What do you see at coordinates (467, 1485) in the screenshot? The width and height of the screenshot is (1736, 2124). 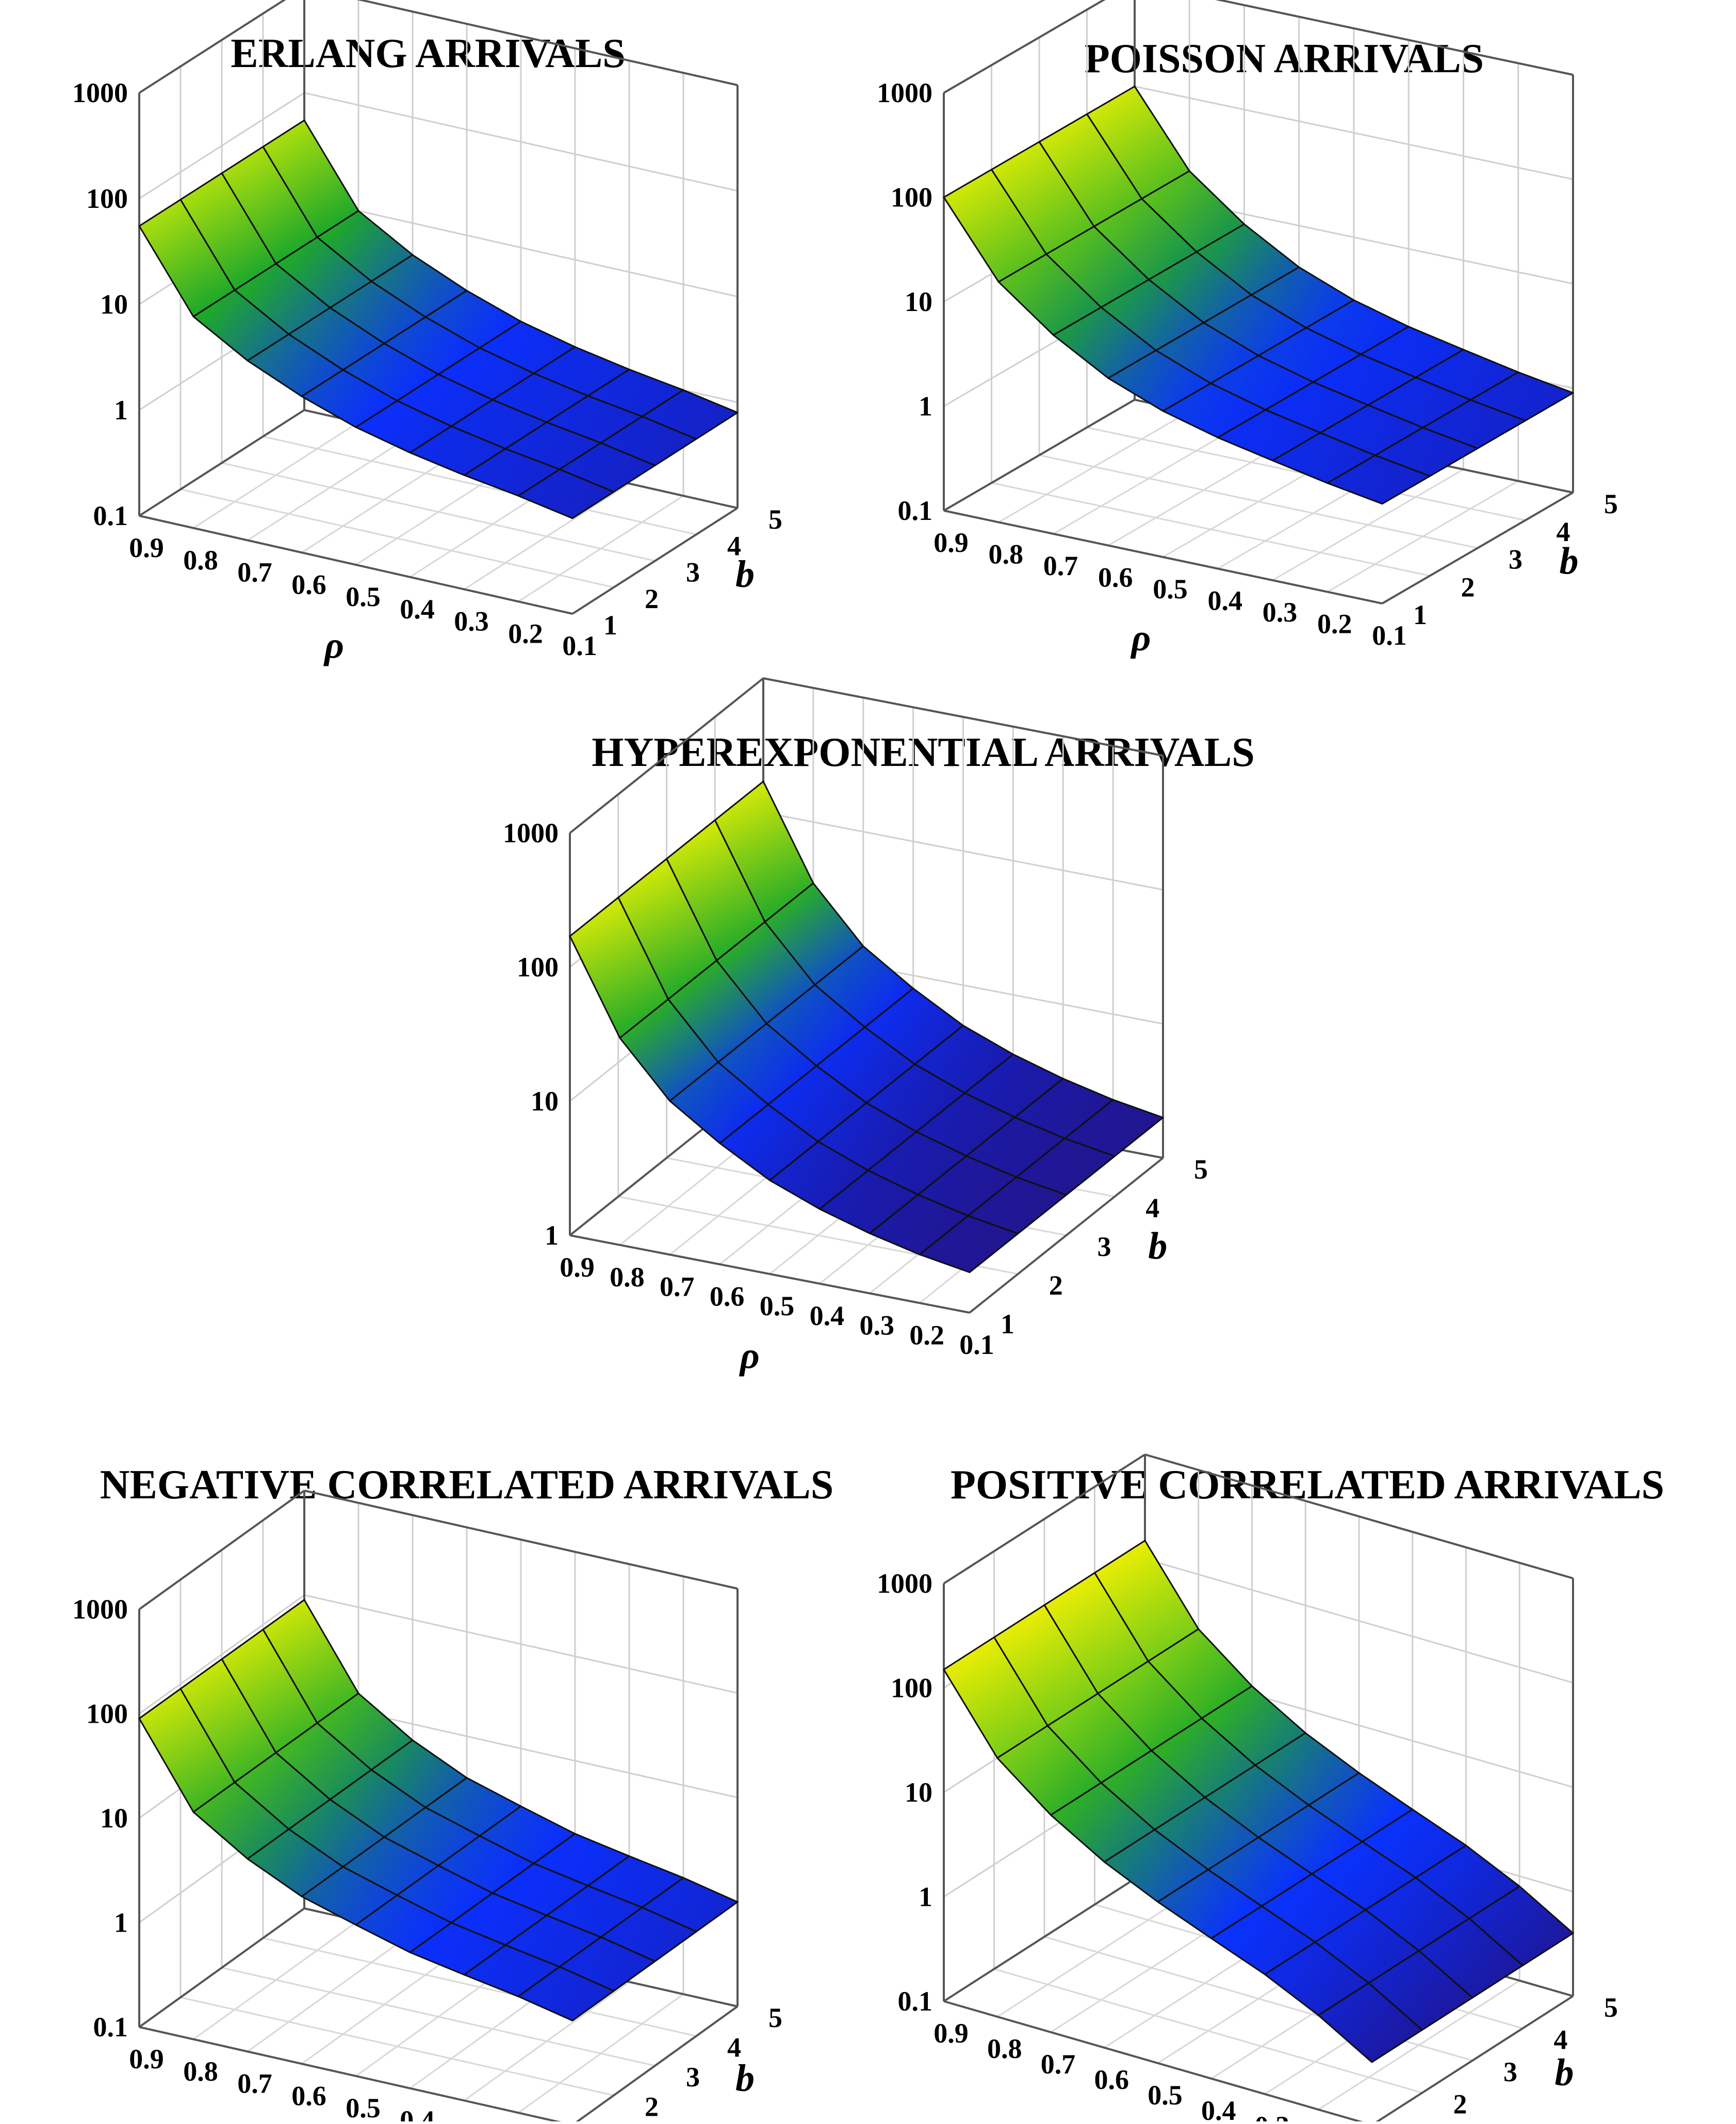 I see `panel-title: NEGATIVE CORRELATED ARRIVALS` at bounding box center [467, 1485].